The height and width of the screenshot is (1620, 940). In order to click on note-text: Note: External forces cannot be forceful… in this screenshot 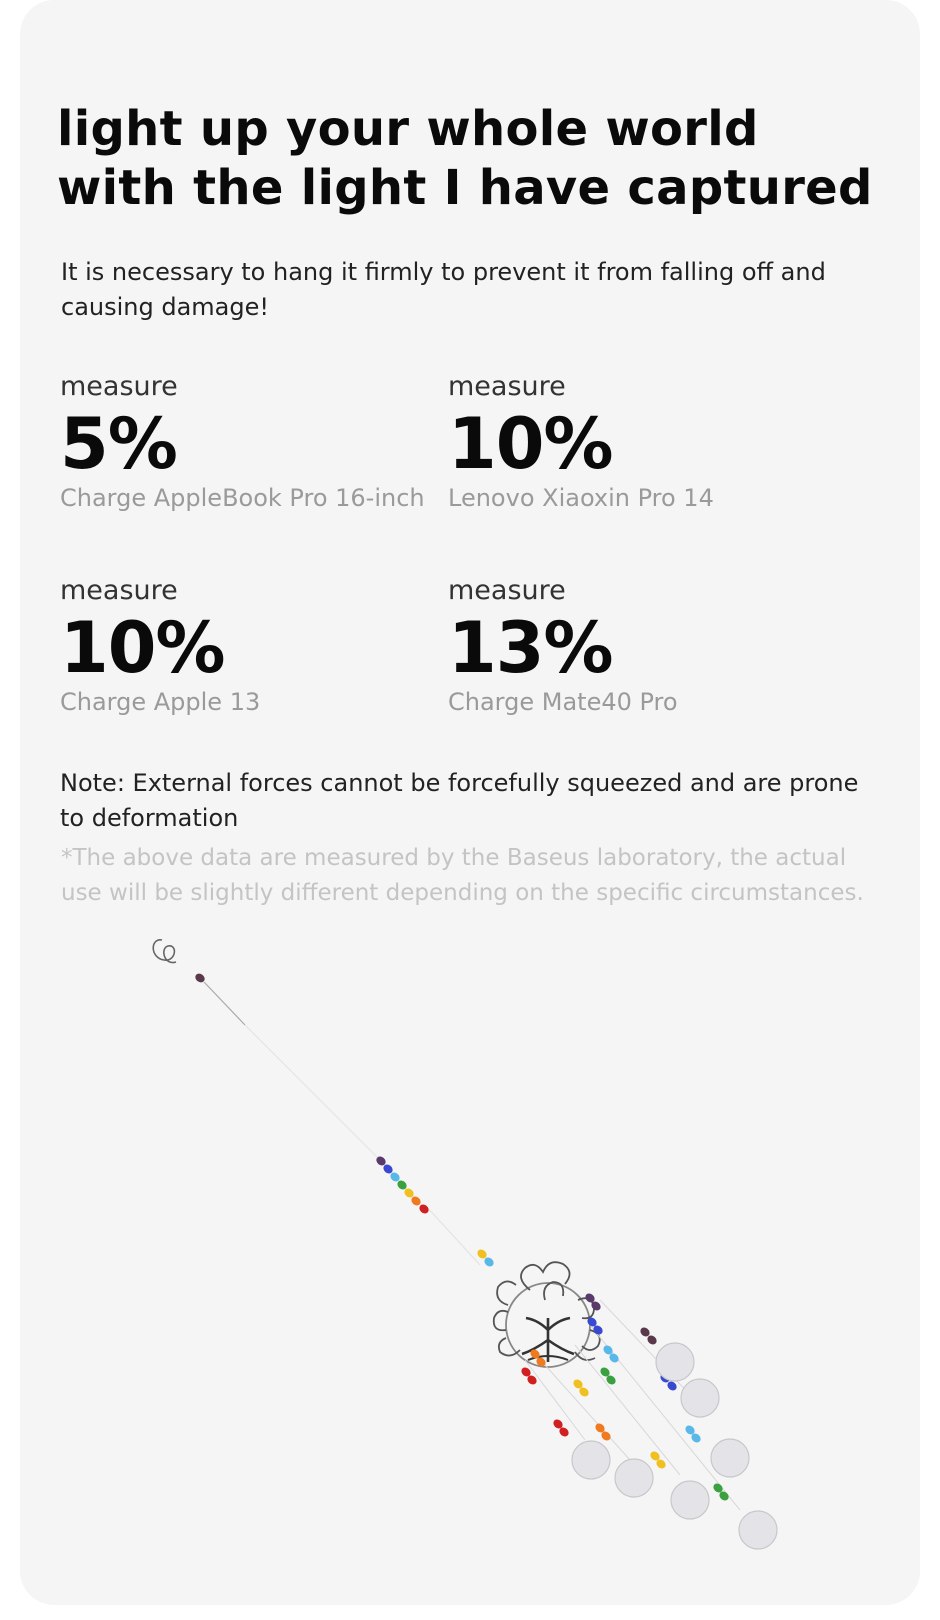, I will do `click(459, 800)`.